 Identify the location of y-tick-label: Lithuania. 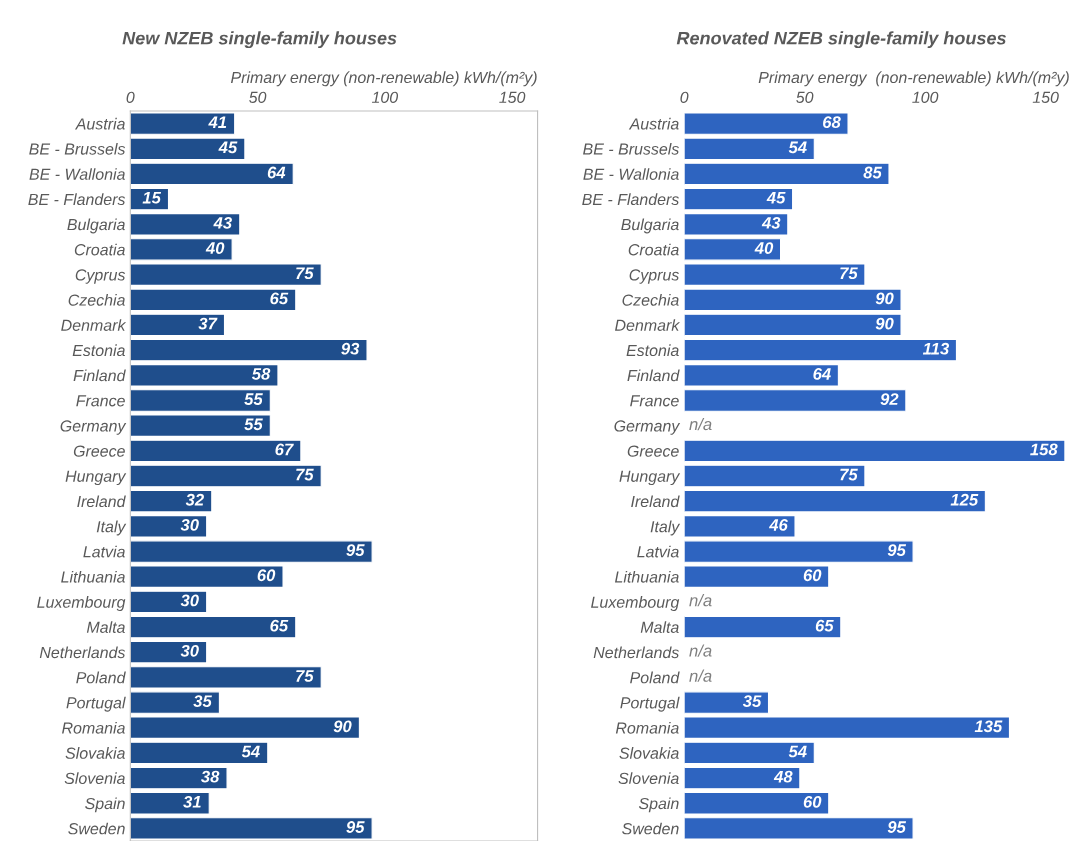
(646, 576).